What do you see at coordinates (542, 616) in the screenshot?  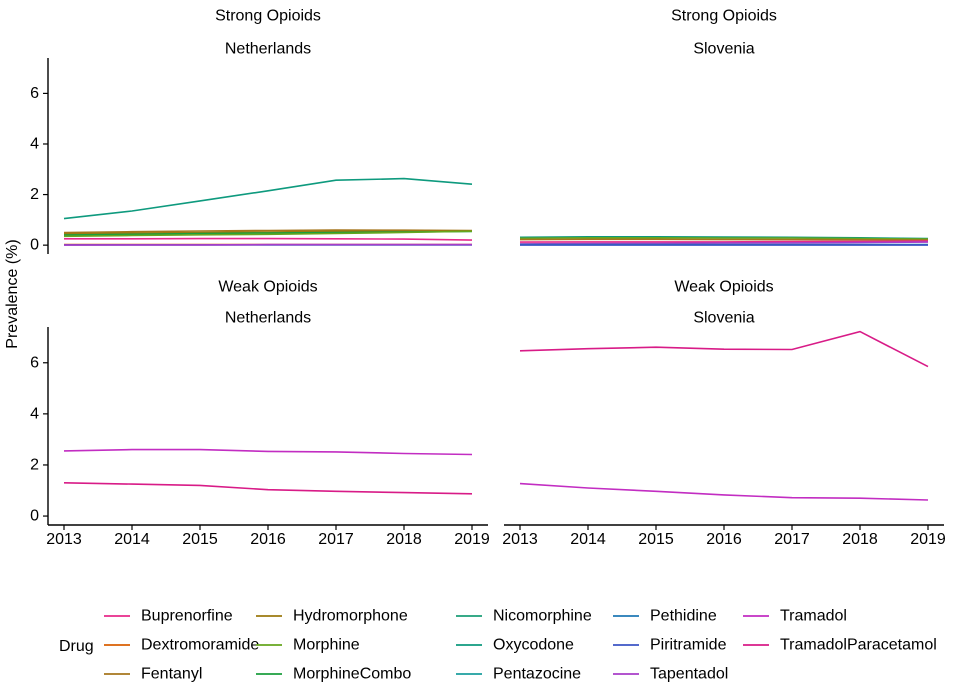 I see `legend-label: Nicomorphine` at bounding box center [542, 616].